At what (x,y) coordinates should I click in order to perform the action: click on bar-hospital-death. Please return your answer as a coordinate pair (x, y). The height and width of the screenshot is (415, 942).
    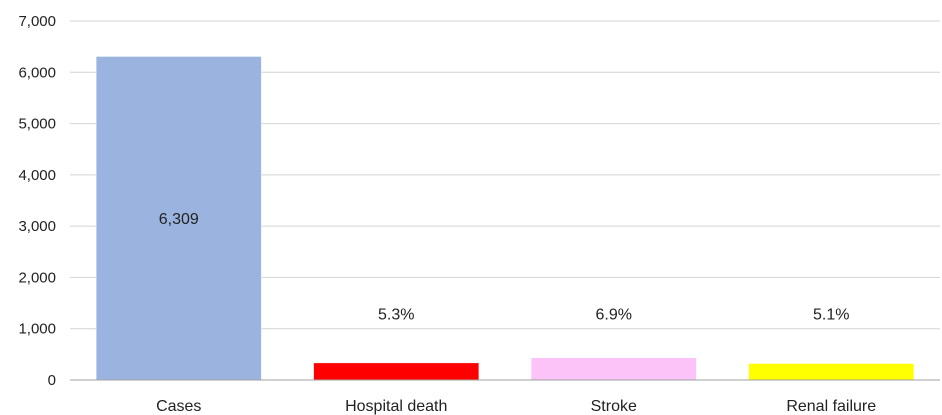
    Looking at the image, I should click on (396, 371).